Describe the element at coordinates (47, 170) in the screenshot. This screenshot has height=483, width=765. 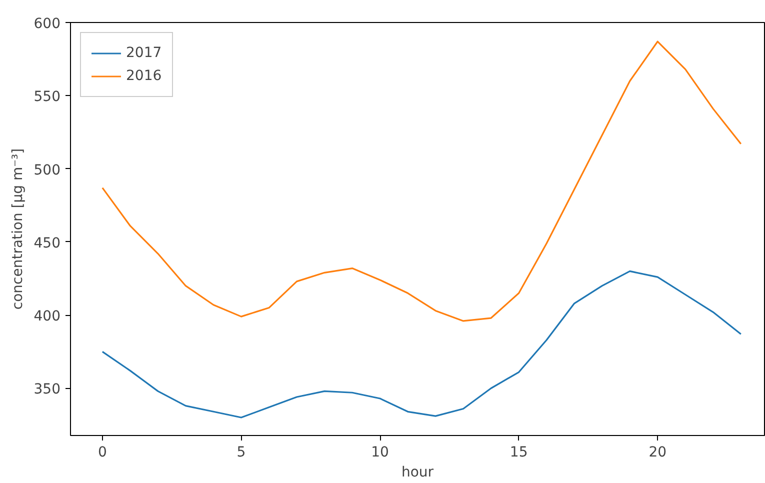
I see `y-tick-label: 500` at that location.